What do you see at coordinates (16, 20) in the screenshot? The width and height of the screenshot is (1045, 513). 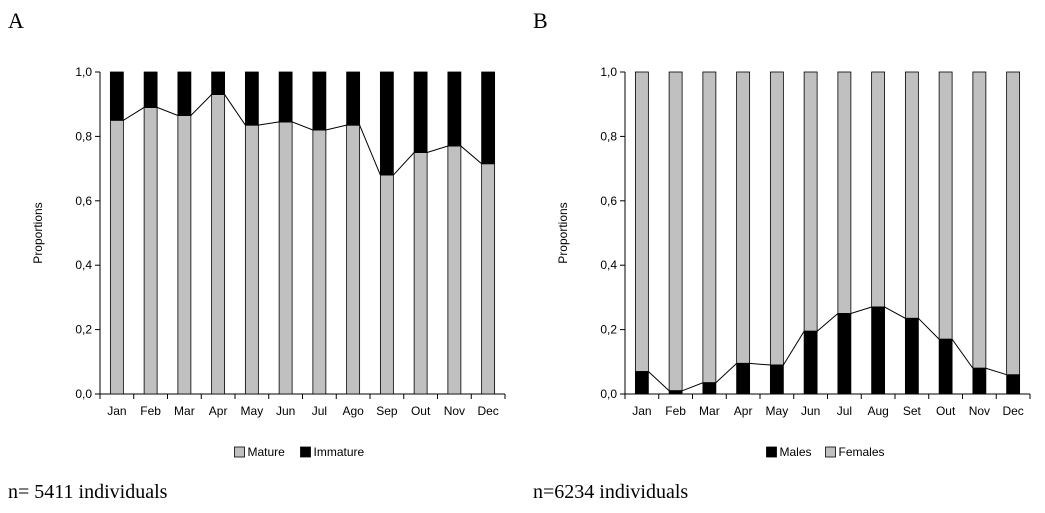 I see `panel-letter: A` at bounding box center [16, 20].